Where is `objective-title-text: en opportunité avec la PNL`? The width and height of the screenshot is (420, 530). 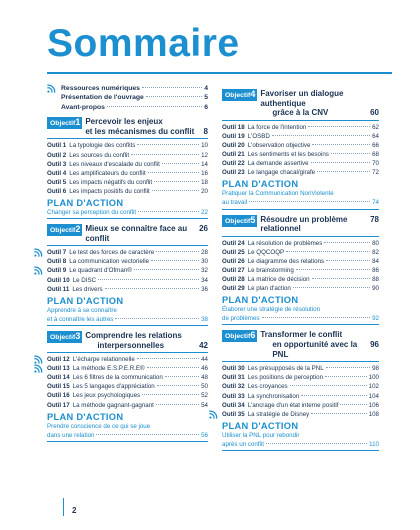 objective-title-text: en opportunité avec la PNL is located at coordinates (315, 349).